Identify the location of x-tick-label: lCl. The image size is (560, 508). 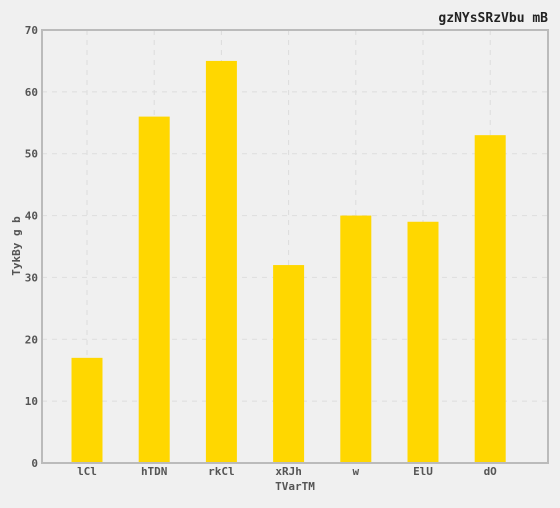
(87, 471).